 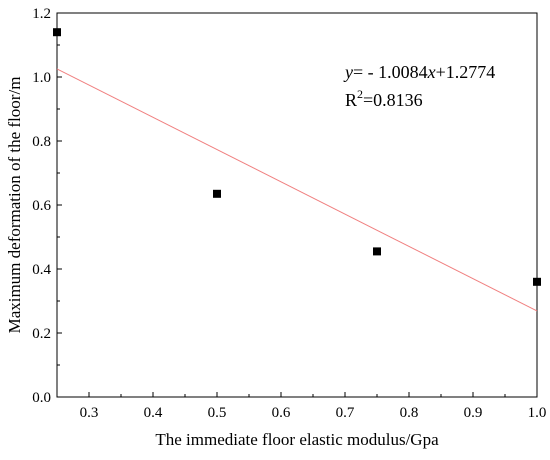 I want to click on r-squared-value: =0.8136, so click(x=393, y=100).